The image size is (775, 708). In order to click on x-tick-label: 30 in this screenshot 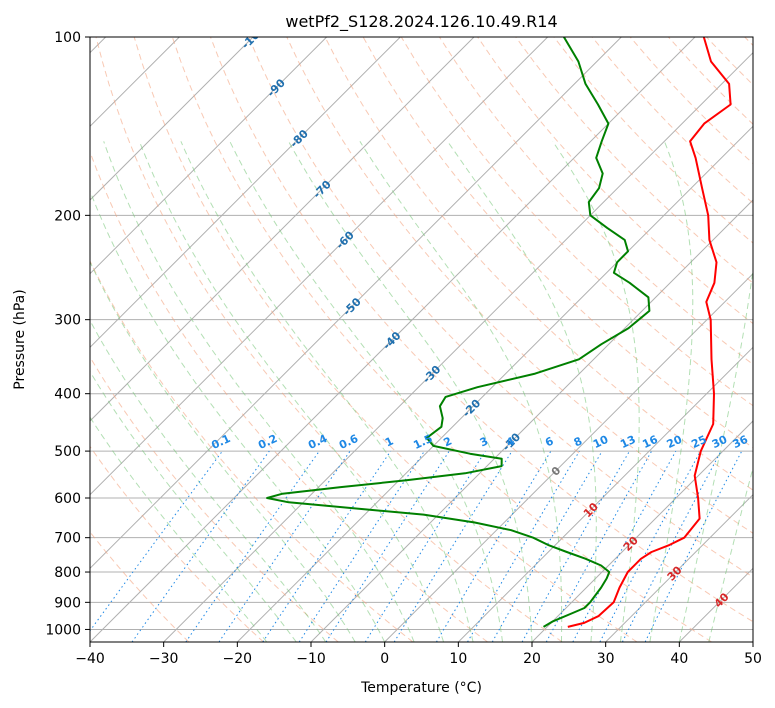, I will do `click(606, 659)`.